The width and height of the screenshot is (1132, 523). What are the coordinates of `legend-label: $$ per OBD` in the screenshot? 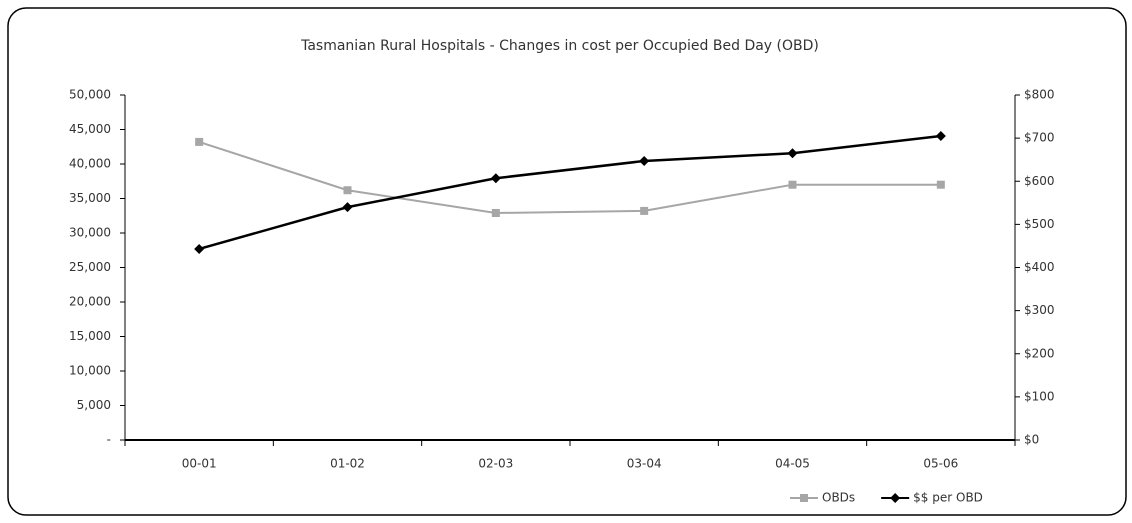 It's located at (948, 498).